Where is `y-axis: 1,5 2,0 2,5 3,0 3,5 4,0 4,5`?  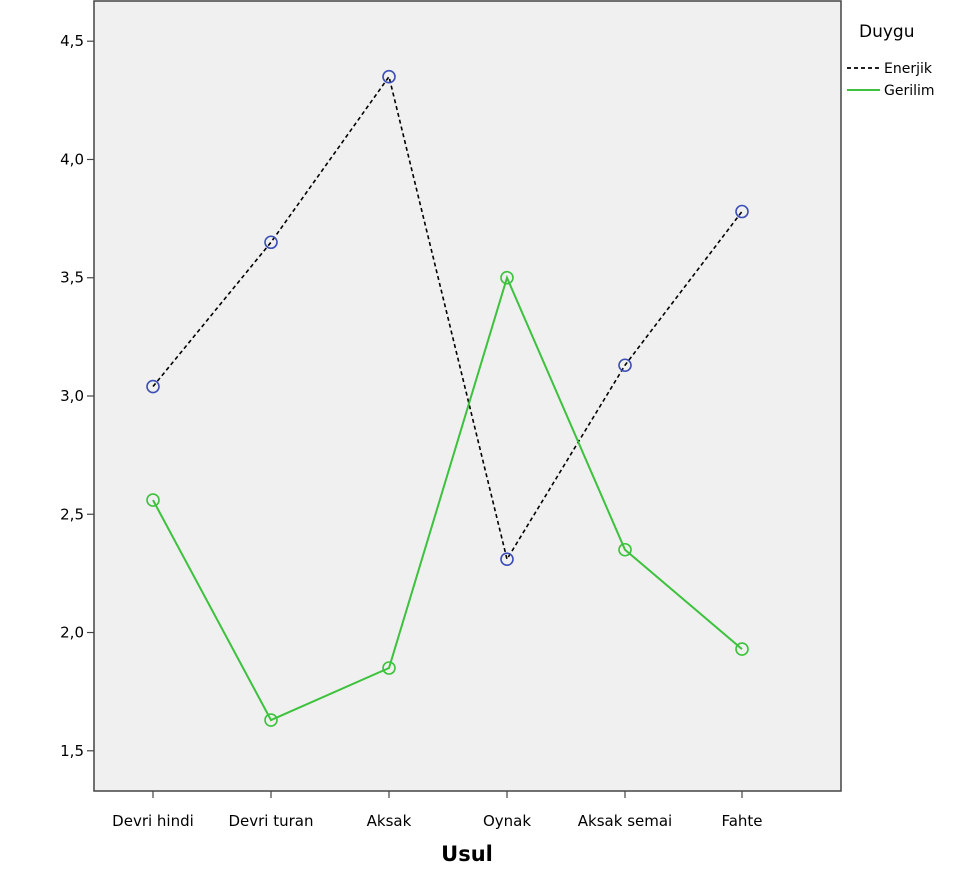 y-axis: 1,5 2,0 2,5 3,0 3,5 4,0 4,5 is located at coordinates (77, 396).